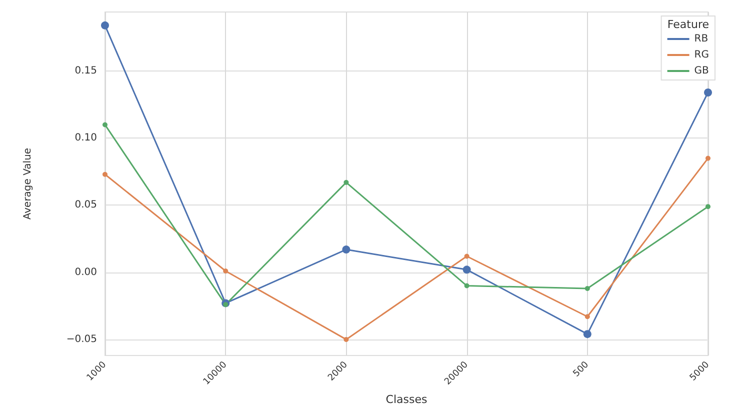 The height and width of the screenshot is (410, 731). I want to click on y-tick-label: 0.00, so click(85, 272).